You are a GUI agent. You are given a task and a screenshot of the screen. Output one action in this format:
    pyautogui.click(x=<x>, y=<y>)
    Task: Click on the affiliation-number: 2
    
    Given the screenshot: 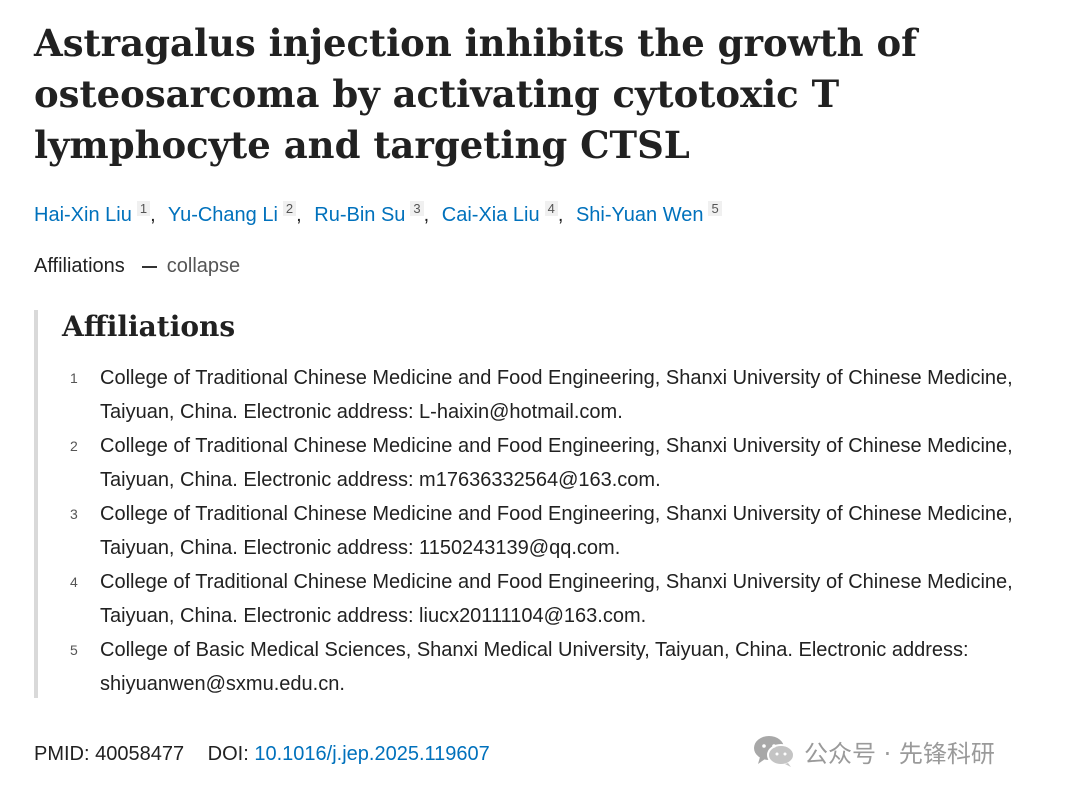 What is the action you would take?
    pyautogui.click(x=74, y=446)
    